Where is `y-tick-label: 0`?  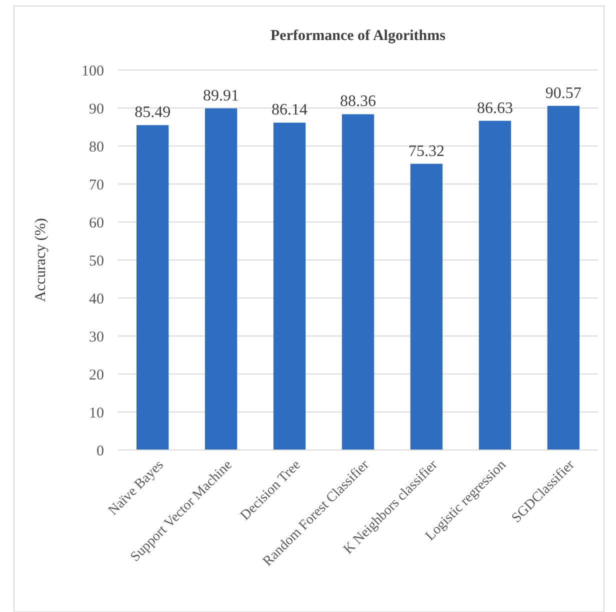
y-tick-label: 0 is located at coordinates (100, 451).